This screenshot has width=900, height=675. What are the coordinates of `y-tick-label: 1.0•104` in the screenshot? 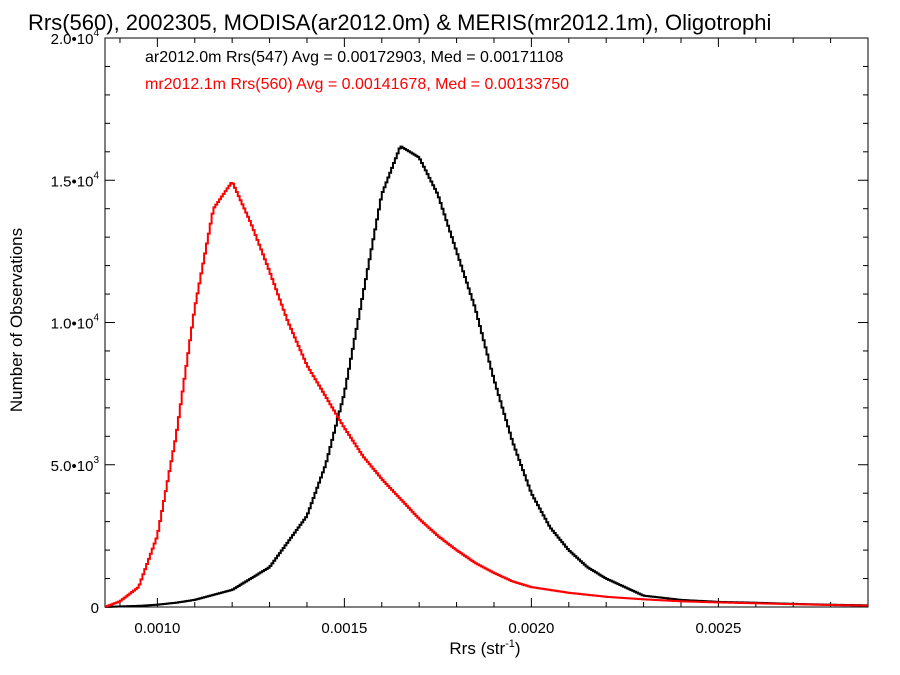 It's located at (75, 323).